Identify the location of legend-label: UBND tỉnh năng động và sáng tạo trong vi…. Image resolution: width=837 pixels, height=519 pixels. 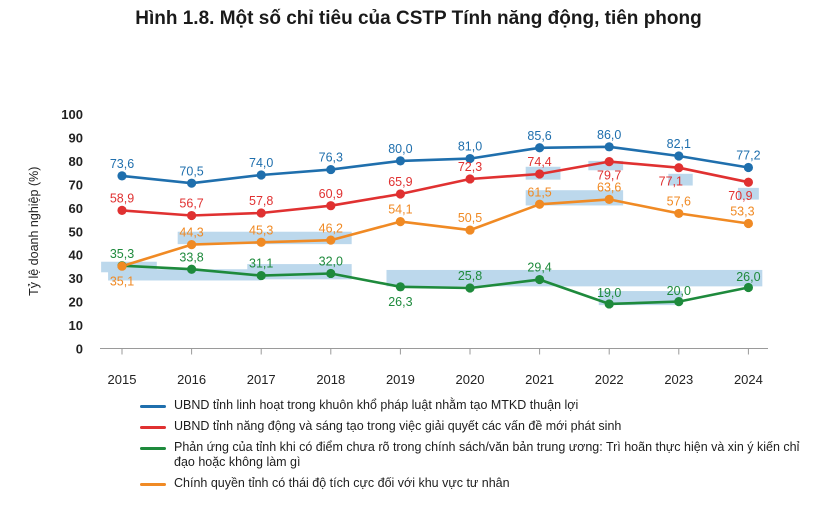
(398, 426).